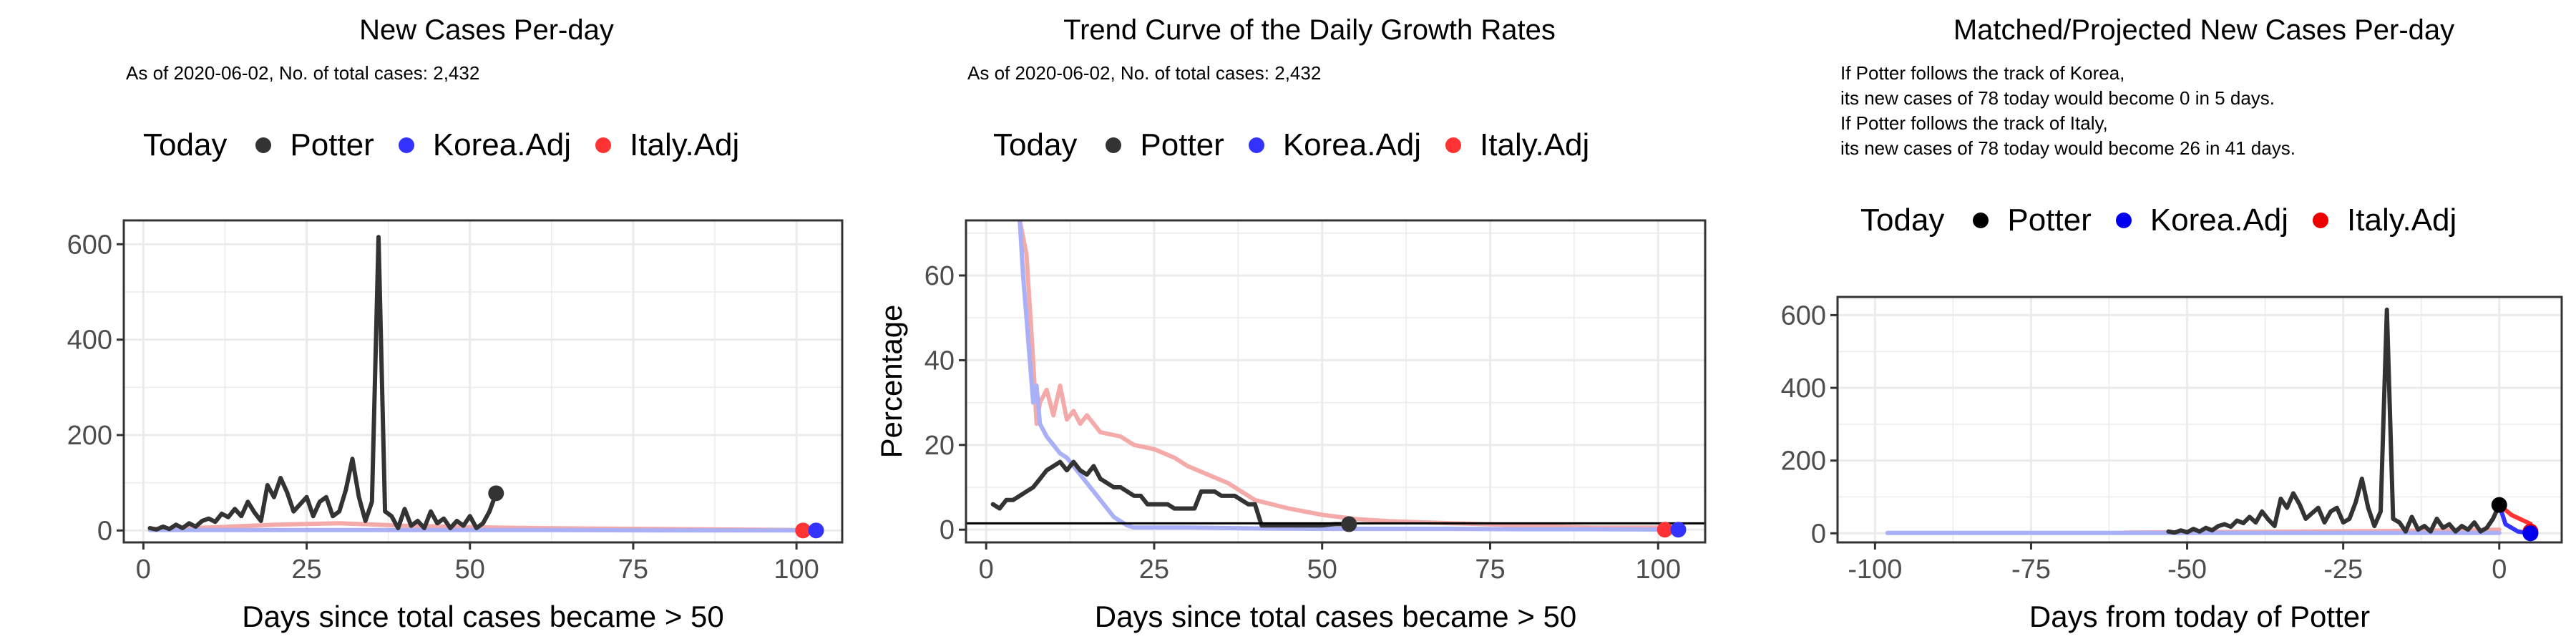  What do you see at coordinates (486, 30) in the screenshot?
I see `chart-title: New Cases Per-day` at bounding box center [486, 30].